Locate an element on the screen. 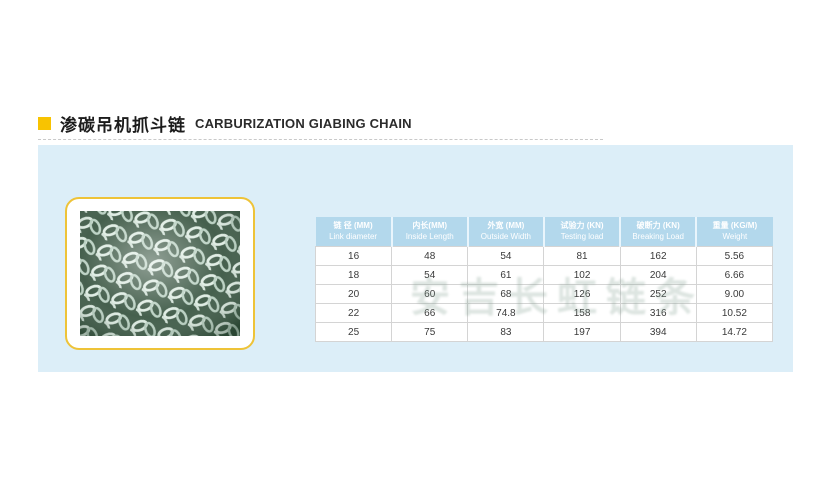 This screenshot has height=500, width=830. table-cell: 252 is located at coordinates (658, 294).